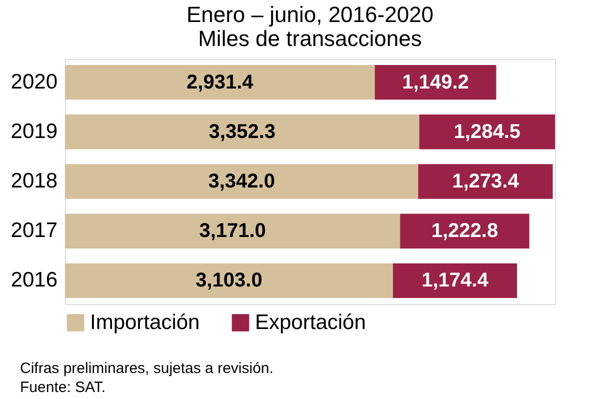  I want to click on y-tick-label: 2018, so click(34, 181).